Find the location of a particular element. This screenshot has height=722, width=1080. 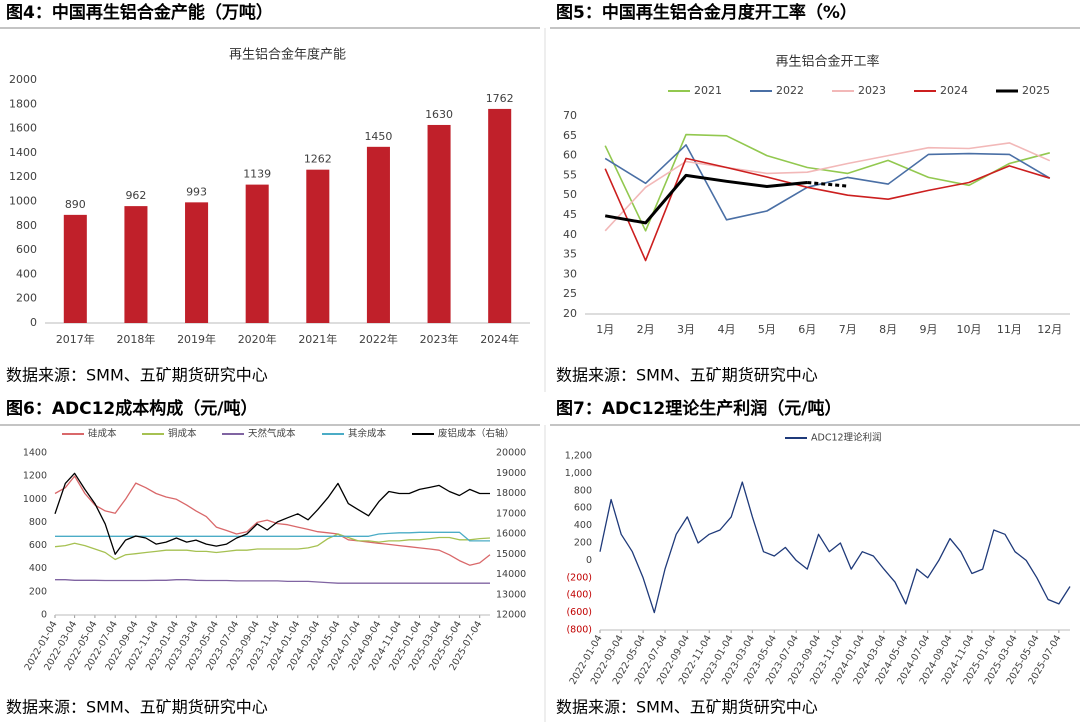

x-tick-label: 2023年 is located at coordinates (439, 339).